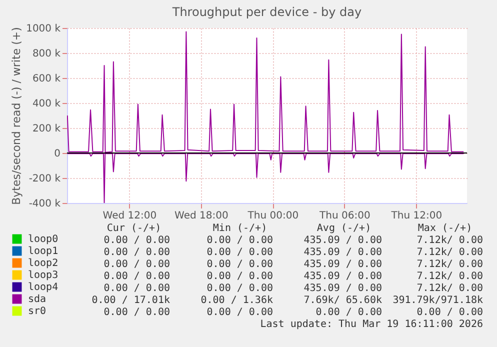 The image size is (497, 347). What do you see at coordinates (44, 204) in the screenshot?
I see `y-tick-label: -400 k` at bounding box center [44, 204].